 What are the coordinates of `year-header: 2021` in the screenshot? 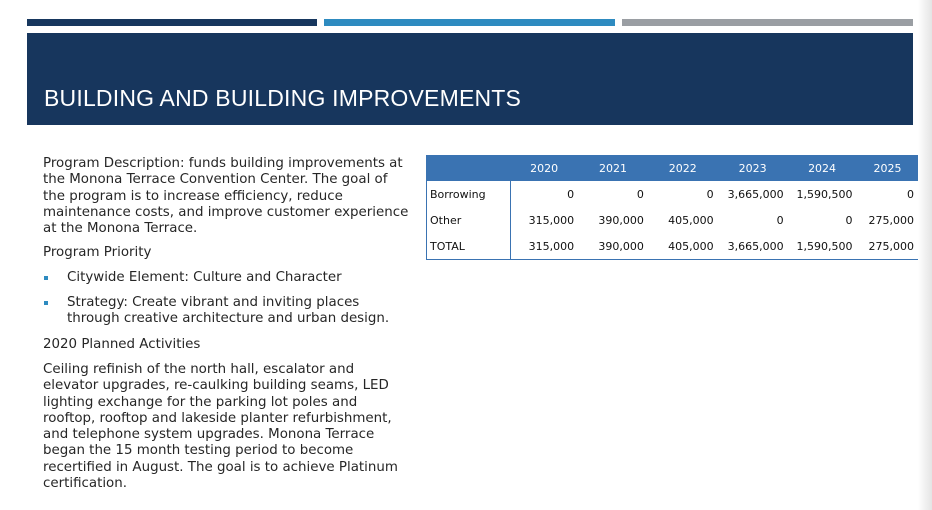 It's located at (613, 168).